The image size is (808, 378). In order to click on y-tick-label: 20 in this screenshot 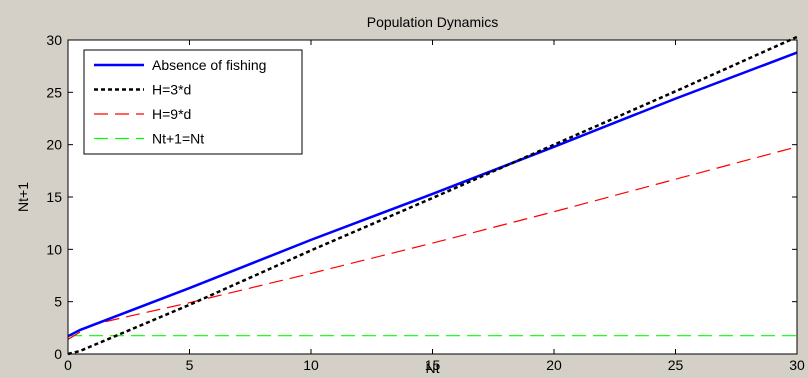, I will do `click(54, 145)`.